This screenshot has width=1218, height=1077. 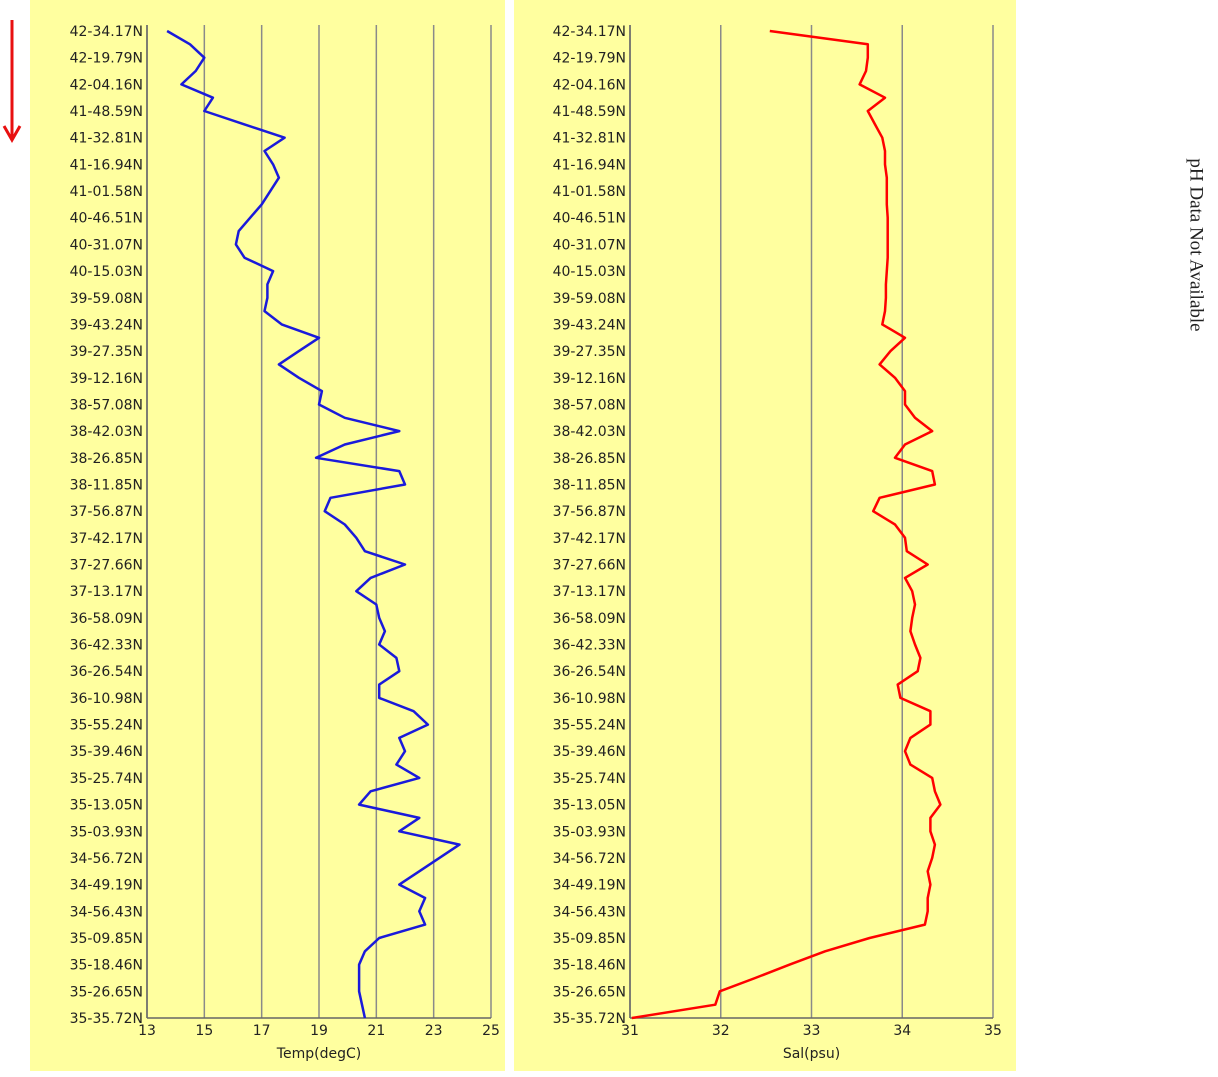 What do you see at coordinates (147, 1031) in the screenshot?
I see `x-tick-label: 13` at bounding box center [147, 1031].